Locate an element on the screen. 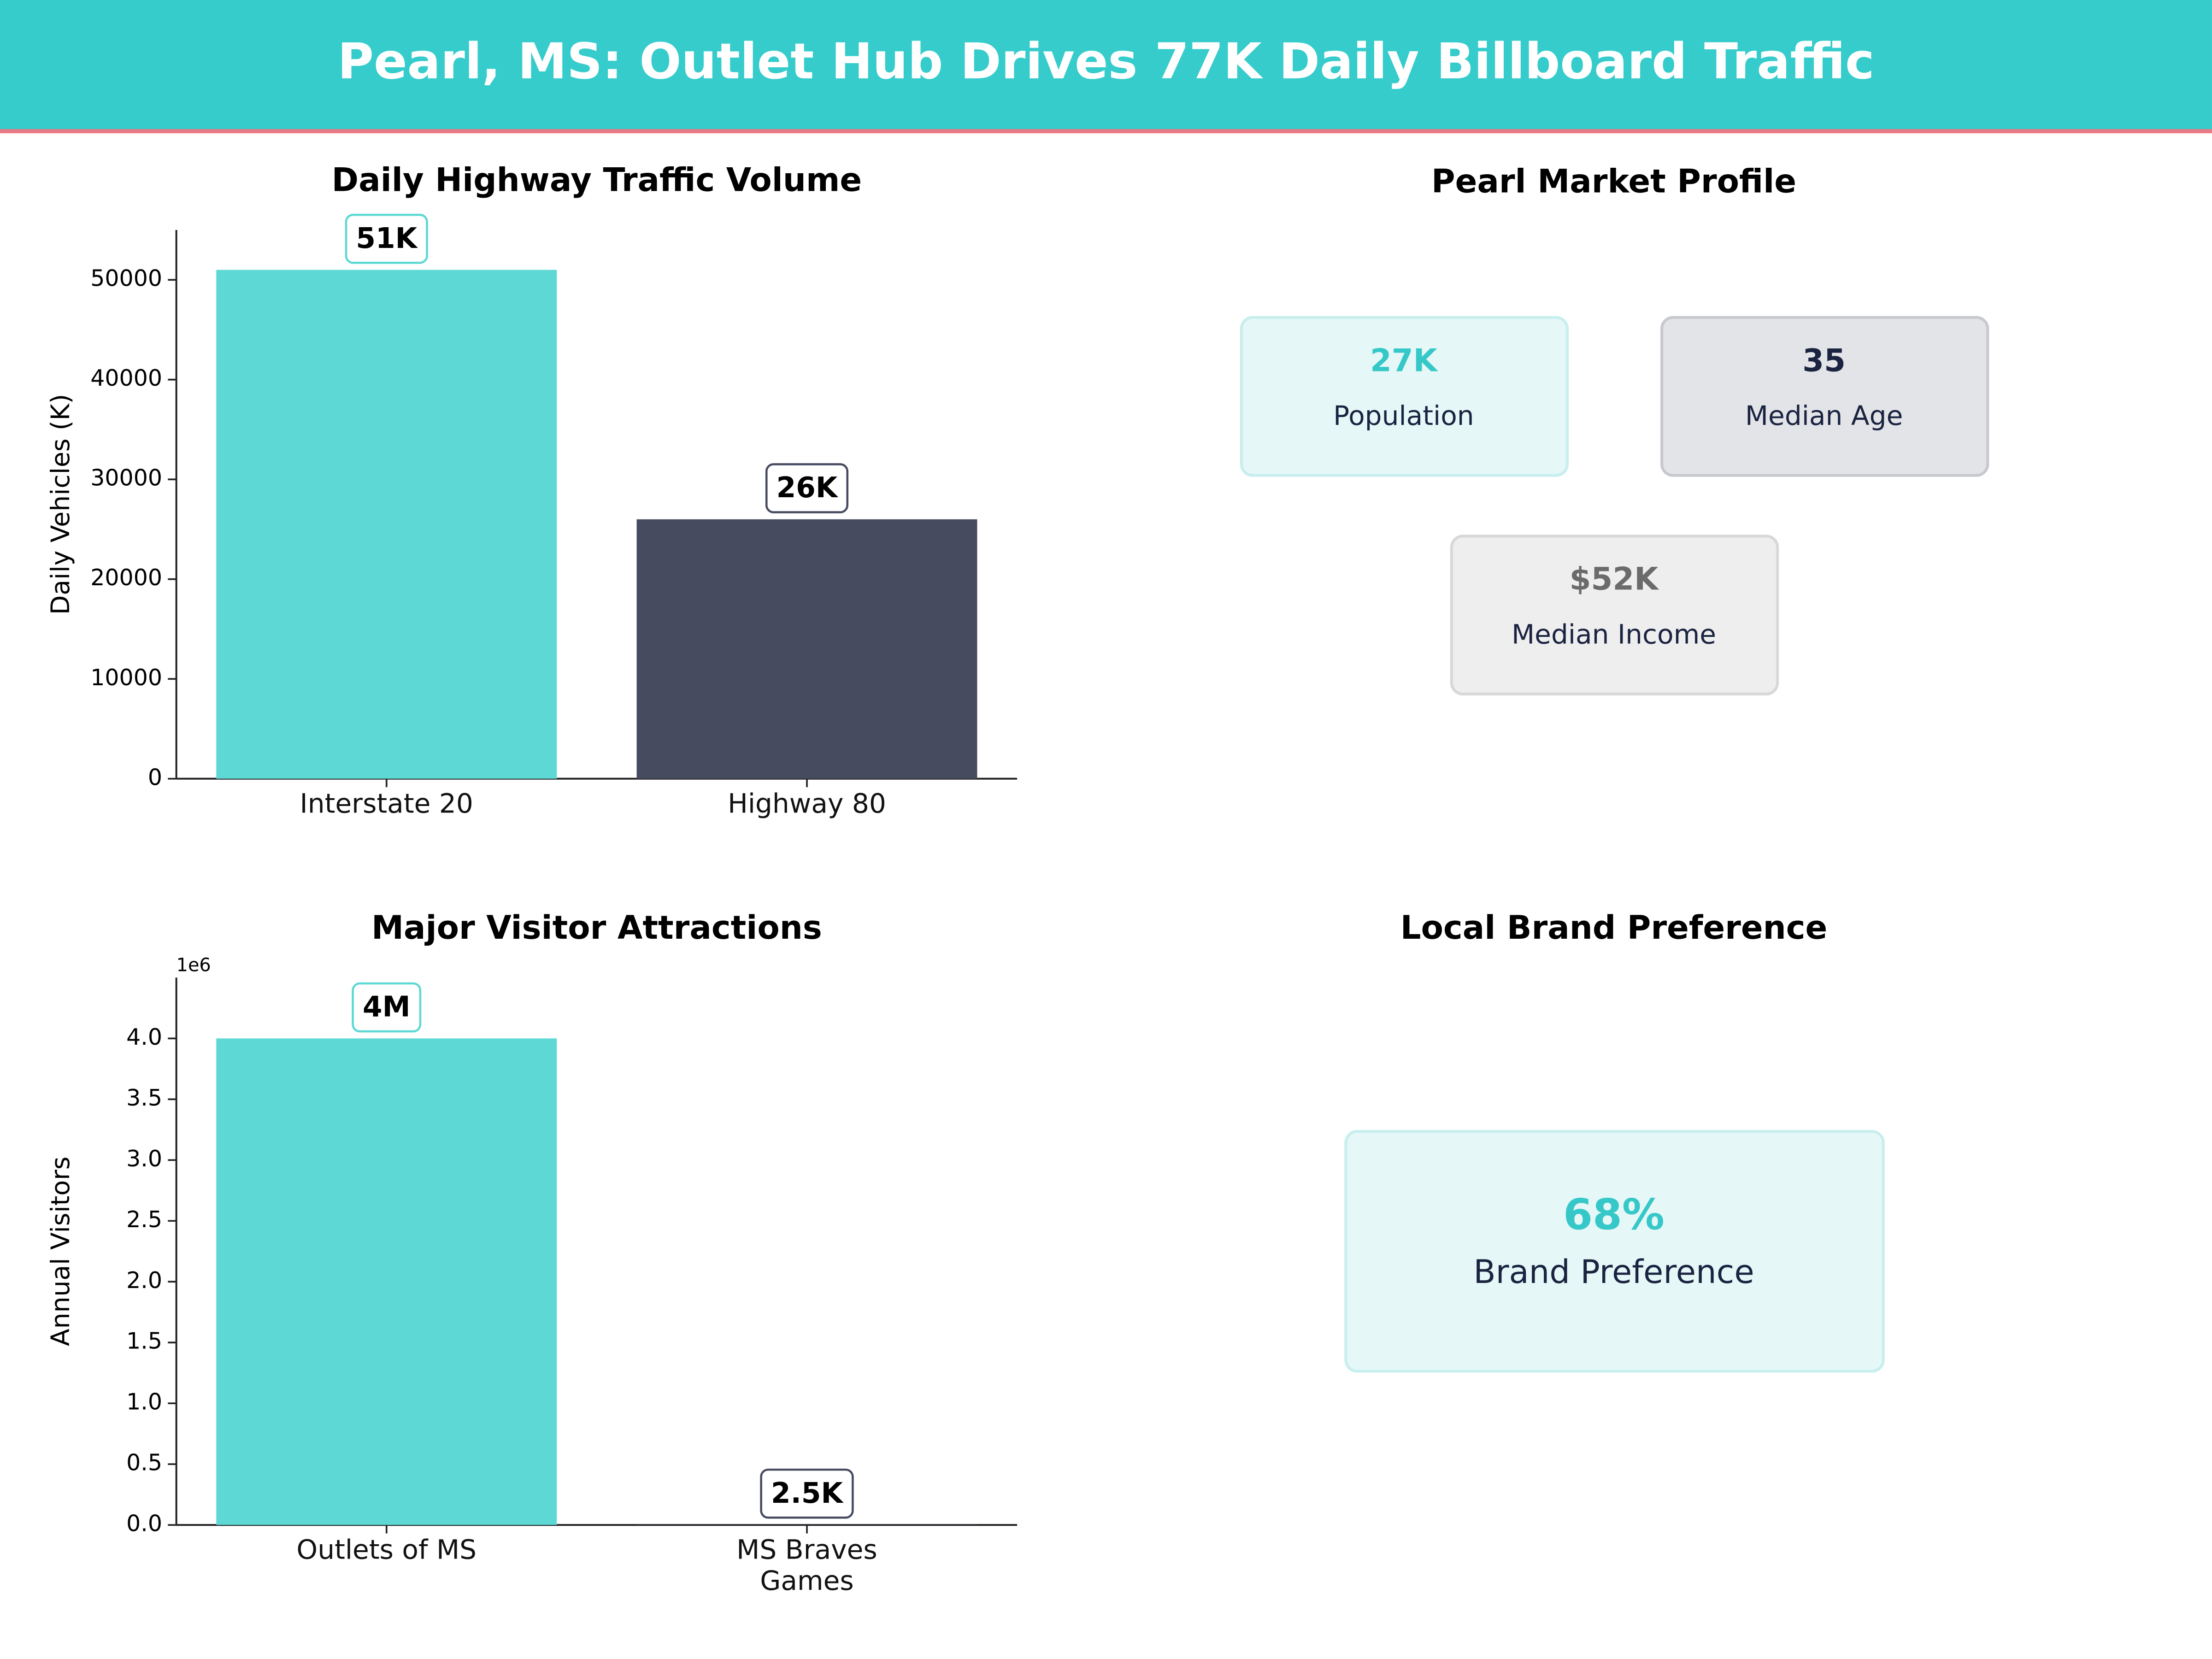 The height and width of the screenshot is (1659, 2212). kpi-label: Brand Preference is located at coordinates (1613, 1272).